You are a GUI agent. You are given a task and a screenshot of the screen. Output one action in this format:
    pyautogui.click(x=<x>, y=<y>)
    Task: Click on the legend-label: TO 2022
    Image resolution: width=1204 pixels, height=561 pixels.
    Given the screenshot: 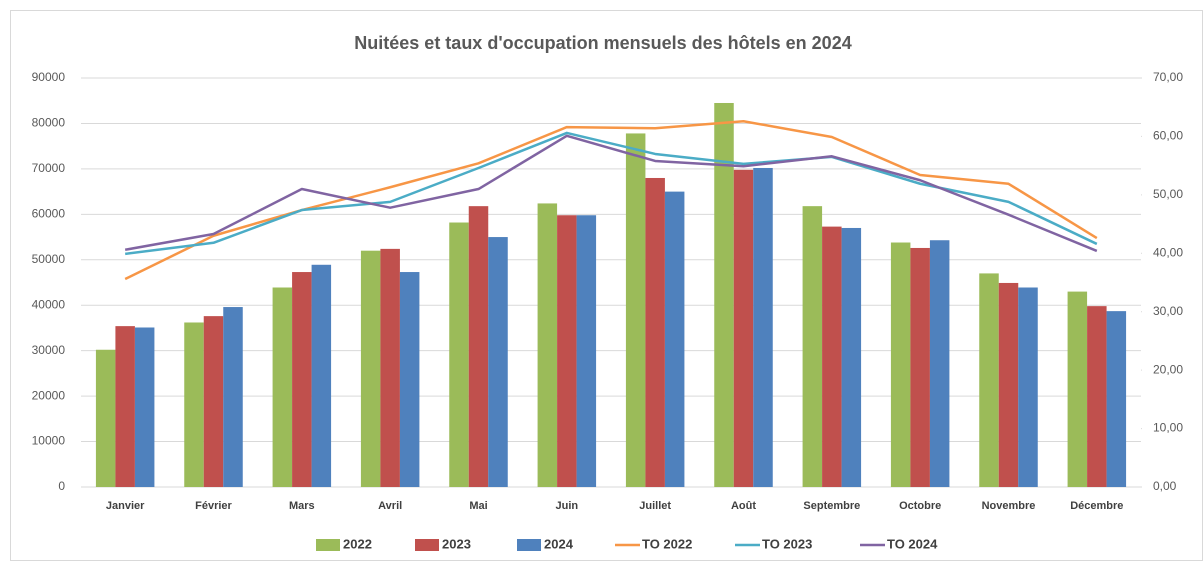 What is the action you would take?
    pyautogui.click(x=667, y=543)
    